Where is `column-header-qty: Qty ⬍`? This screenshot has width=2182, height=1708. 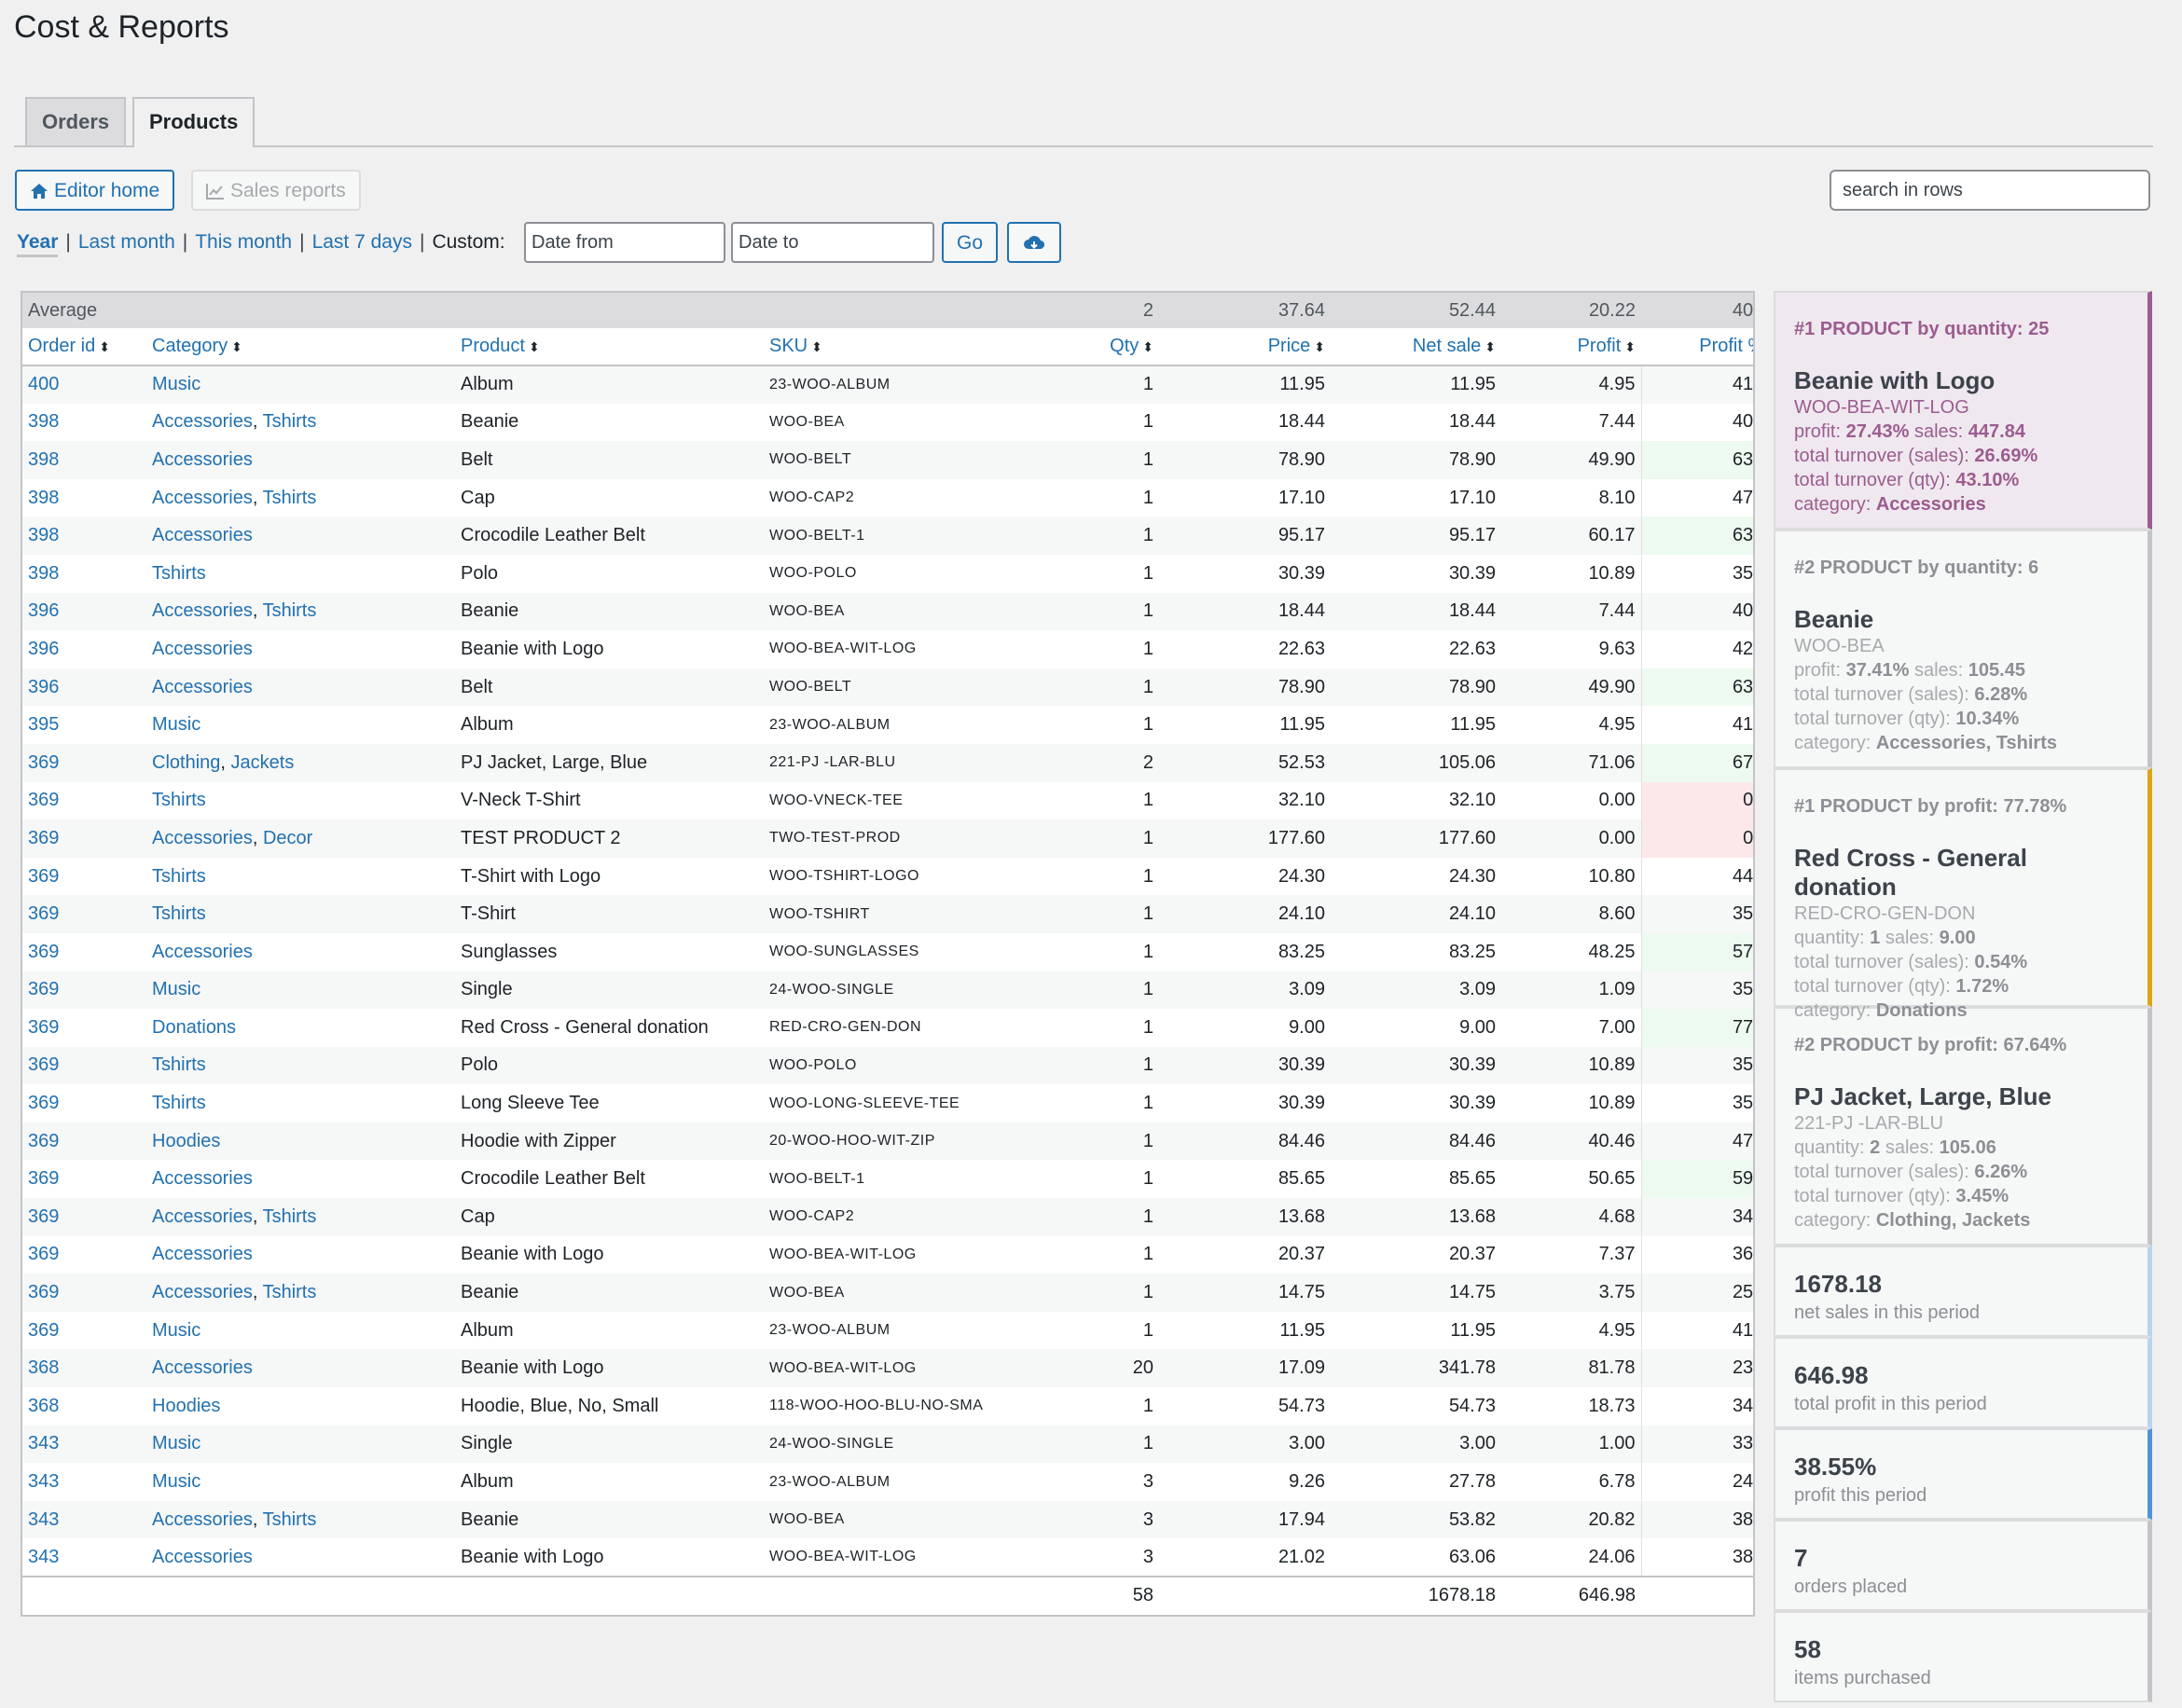 column-header-qty: Qty ⬍ is located at coordinates (1117, 347).